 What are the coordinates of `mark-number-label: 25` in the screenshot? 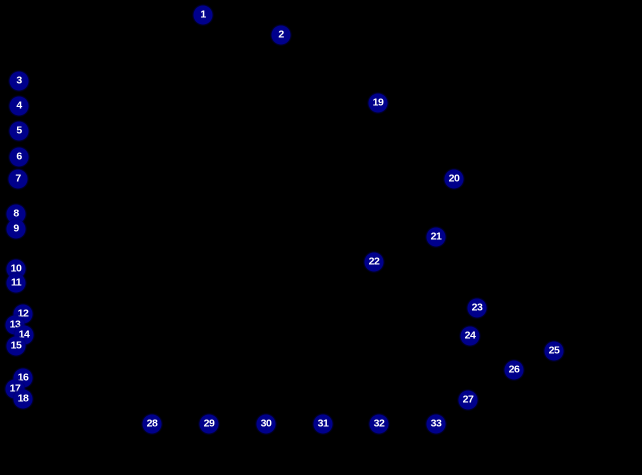 It's located at (554, 350).